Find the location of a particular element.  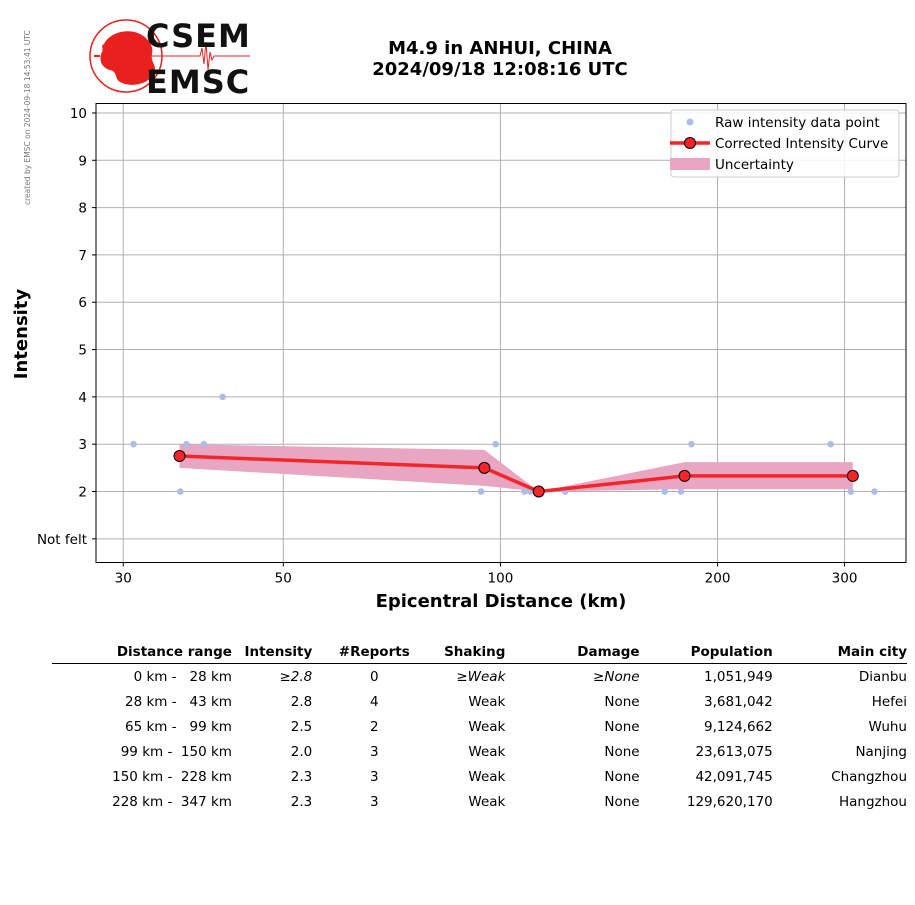

logo-line2: EMSC is located at coordinates (198, 81).